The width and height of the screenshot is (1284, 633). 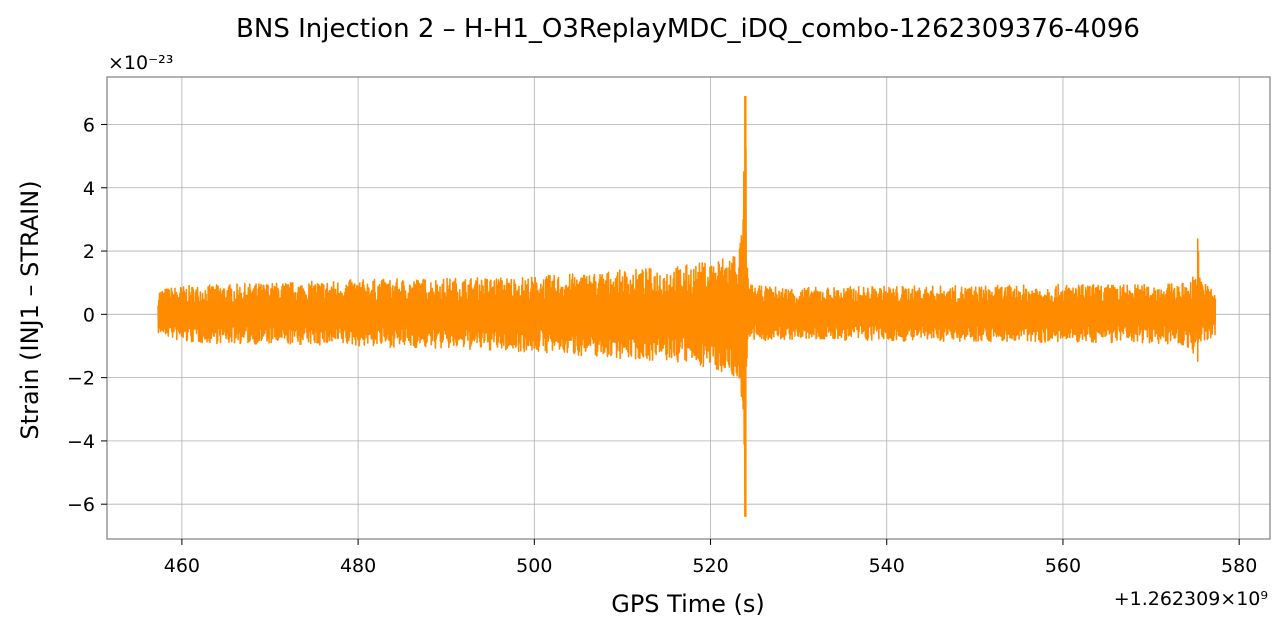 What do you see at coordinates (1239, 566) in the screenshot?
I see `x-tick-label: 580` at bounding box center [1239, 566].